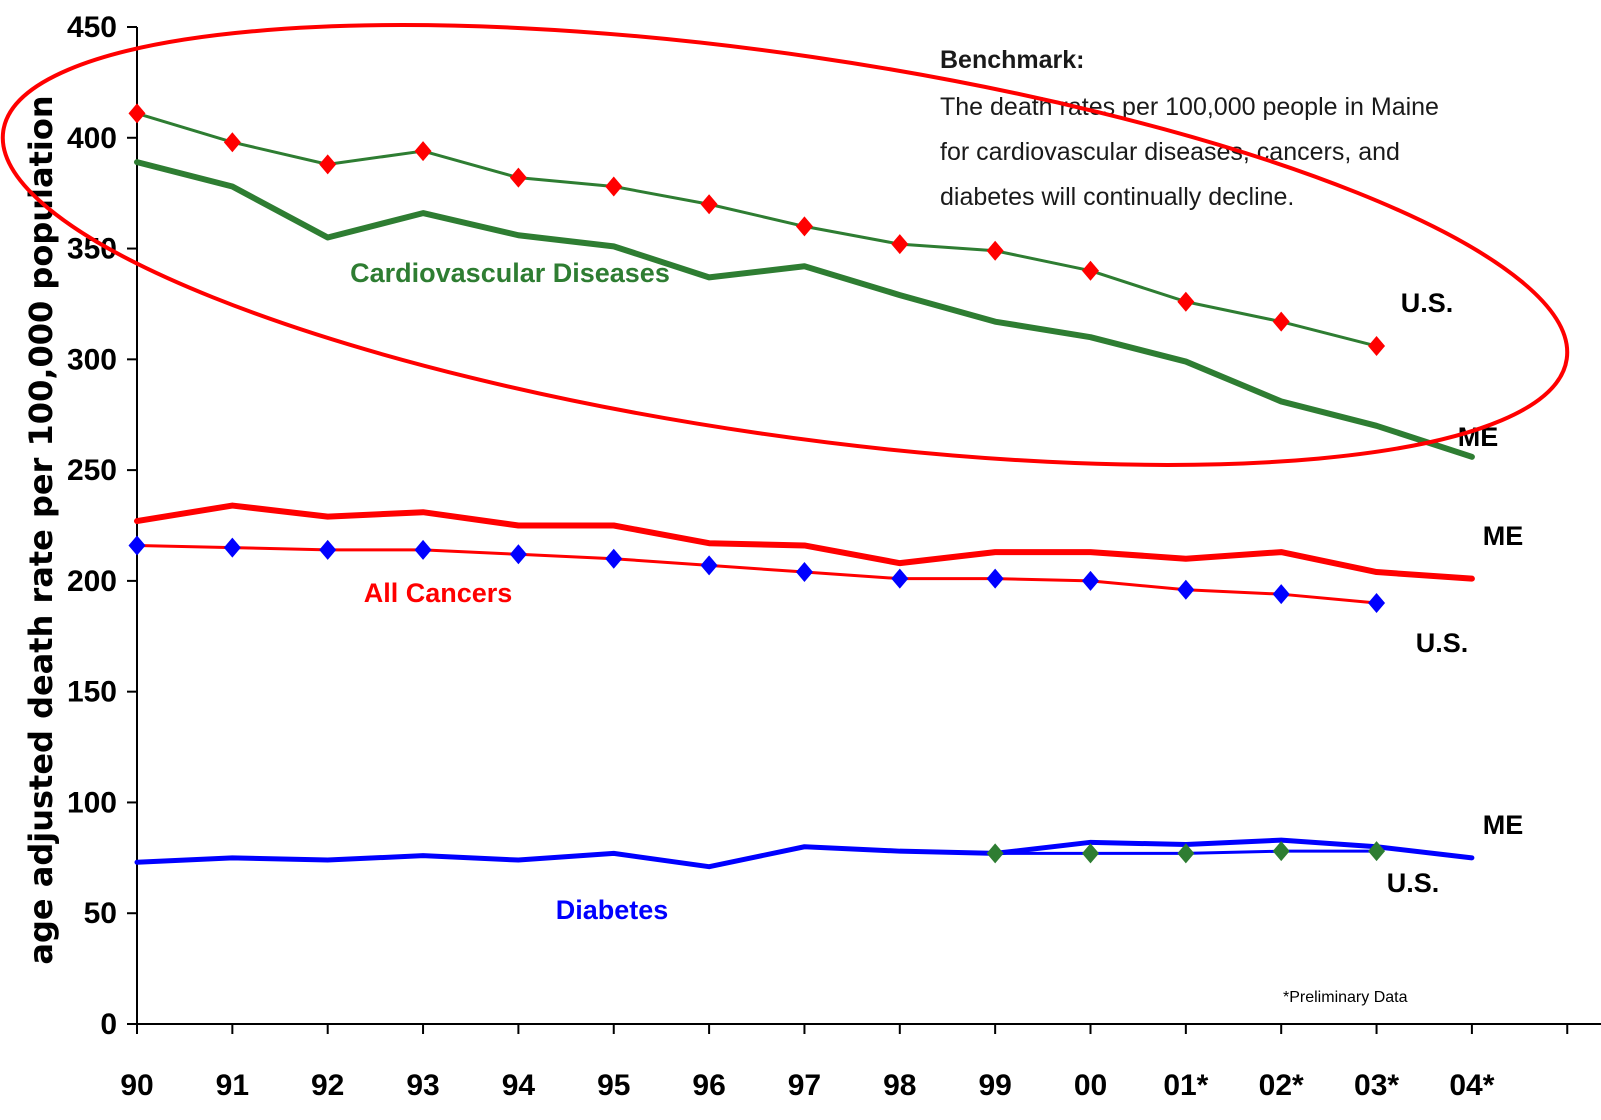  I want to click on y-tick-label: 0, so click(108, 1024).